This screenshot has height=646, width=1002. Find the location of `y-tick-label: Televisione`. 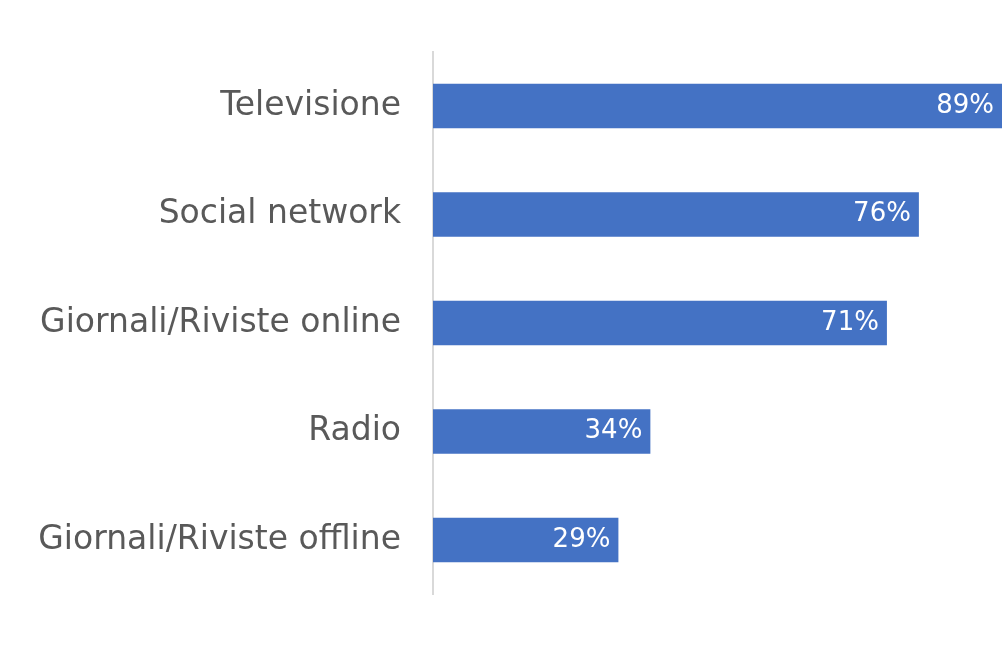

y-tick-label: Televisione is located at coordinates (310, 103).